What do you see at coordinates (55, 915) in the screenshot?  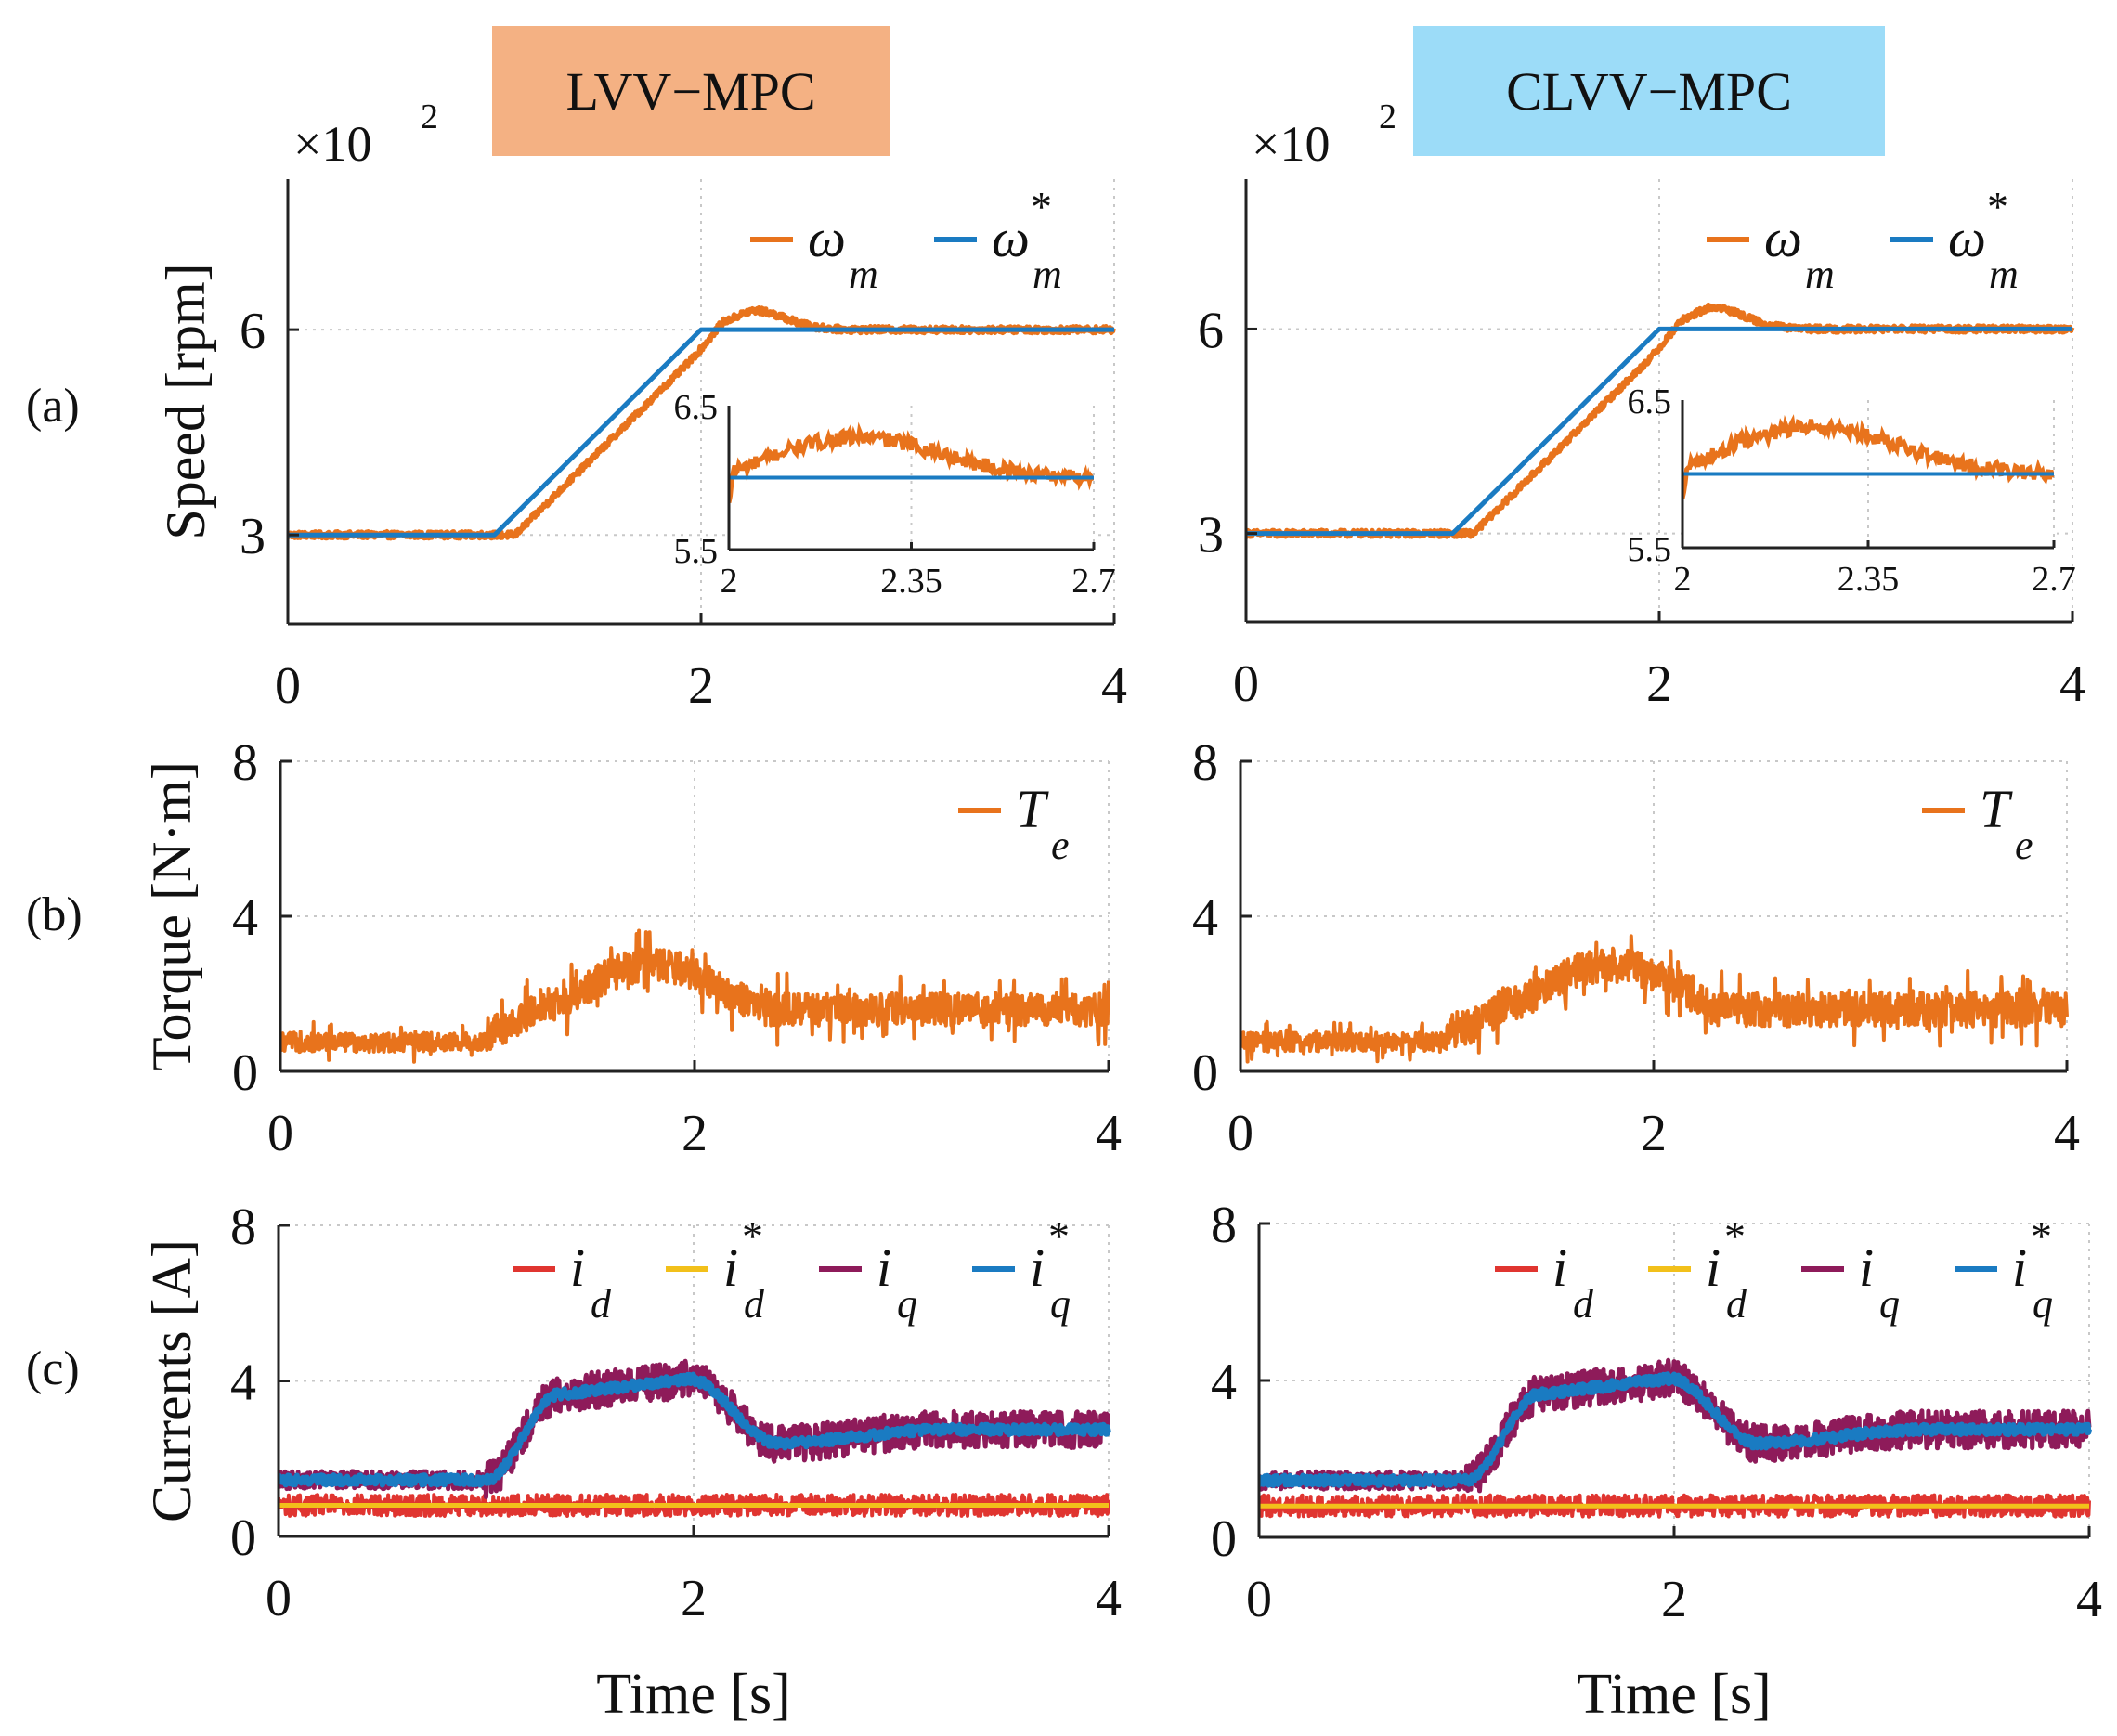 I see `row-label-b: (b)` at bounding box center [55, 915].